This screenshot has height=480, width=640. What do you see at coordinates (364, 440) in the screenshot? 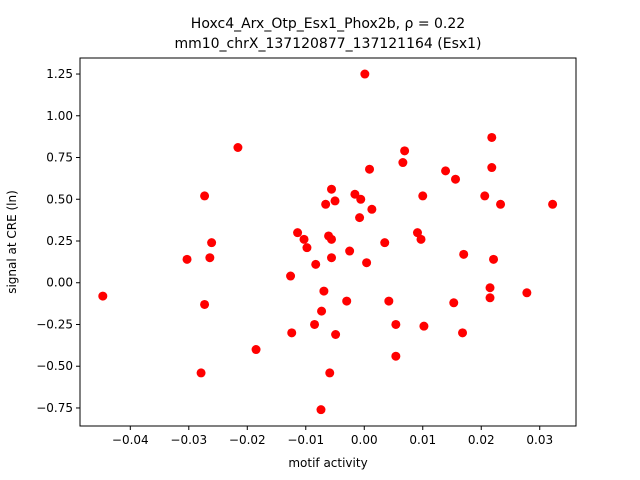
I see `x-tick-label: 0.00` at bounding box center [364, 440].